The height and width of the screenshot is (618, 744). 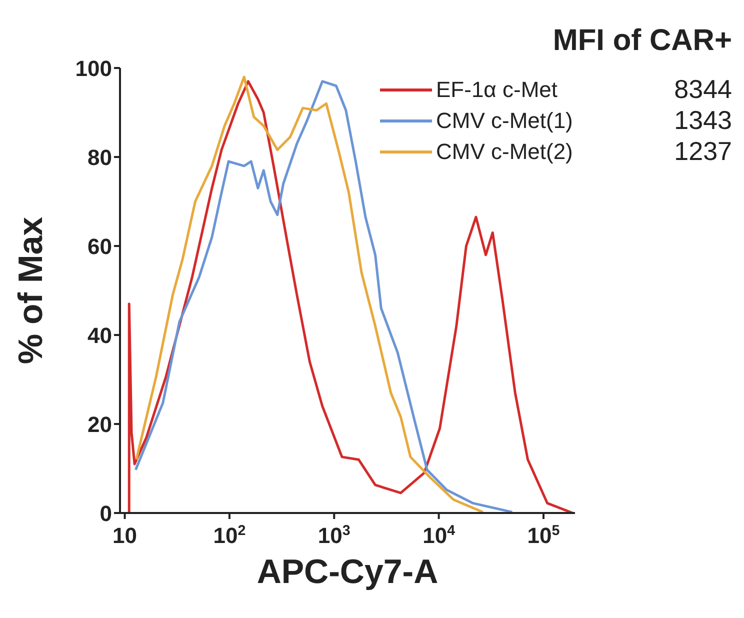 I want to click on legend-label: EF-1α c-Met, so click(x=497, y=90).